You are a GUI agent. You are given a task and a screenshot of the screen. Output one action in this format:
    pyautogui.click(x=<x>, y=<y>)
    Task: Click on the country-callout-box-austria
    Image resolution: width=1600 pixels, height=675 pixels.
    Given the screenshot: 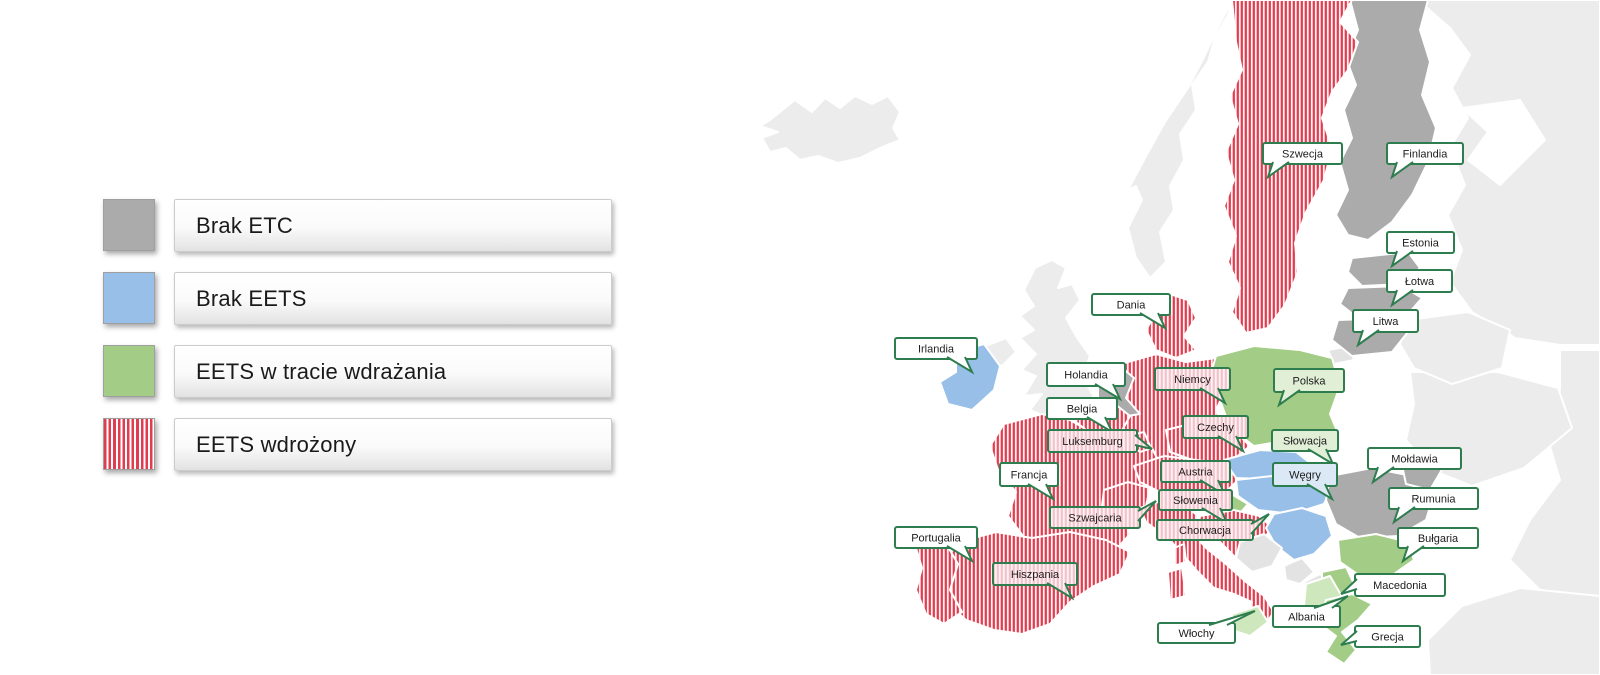 What is the action you would take?
    pyautogui.click(x=1195, y=471)
    